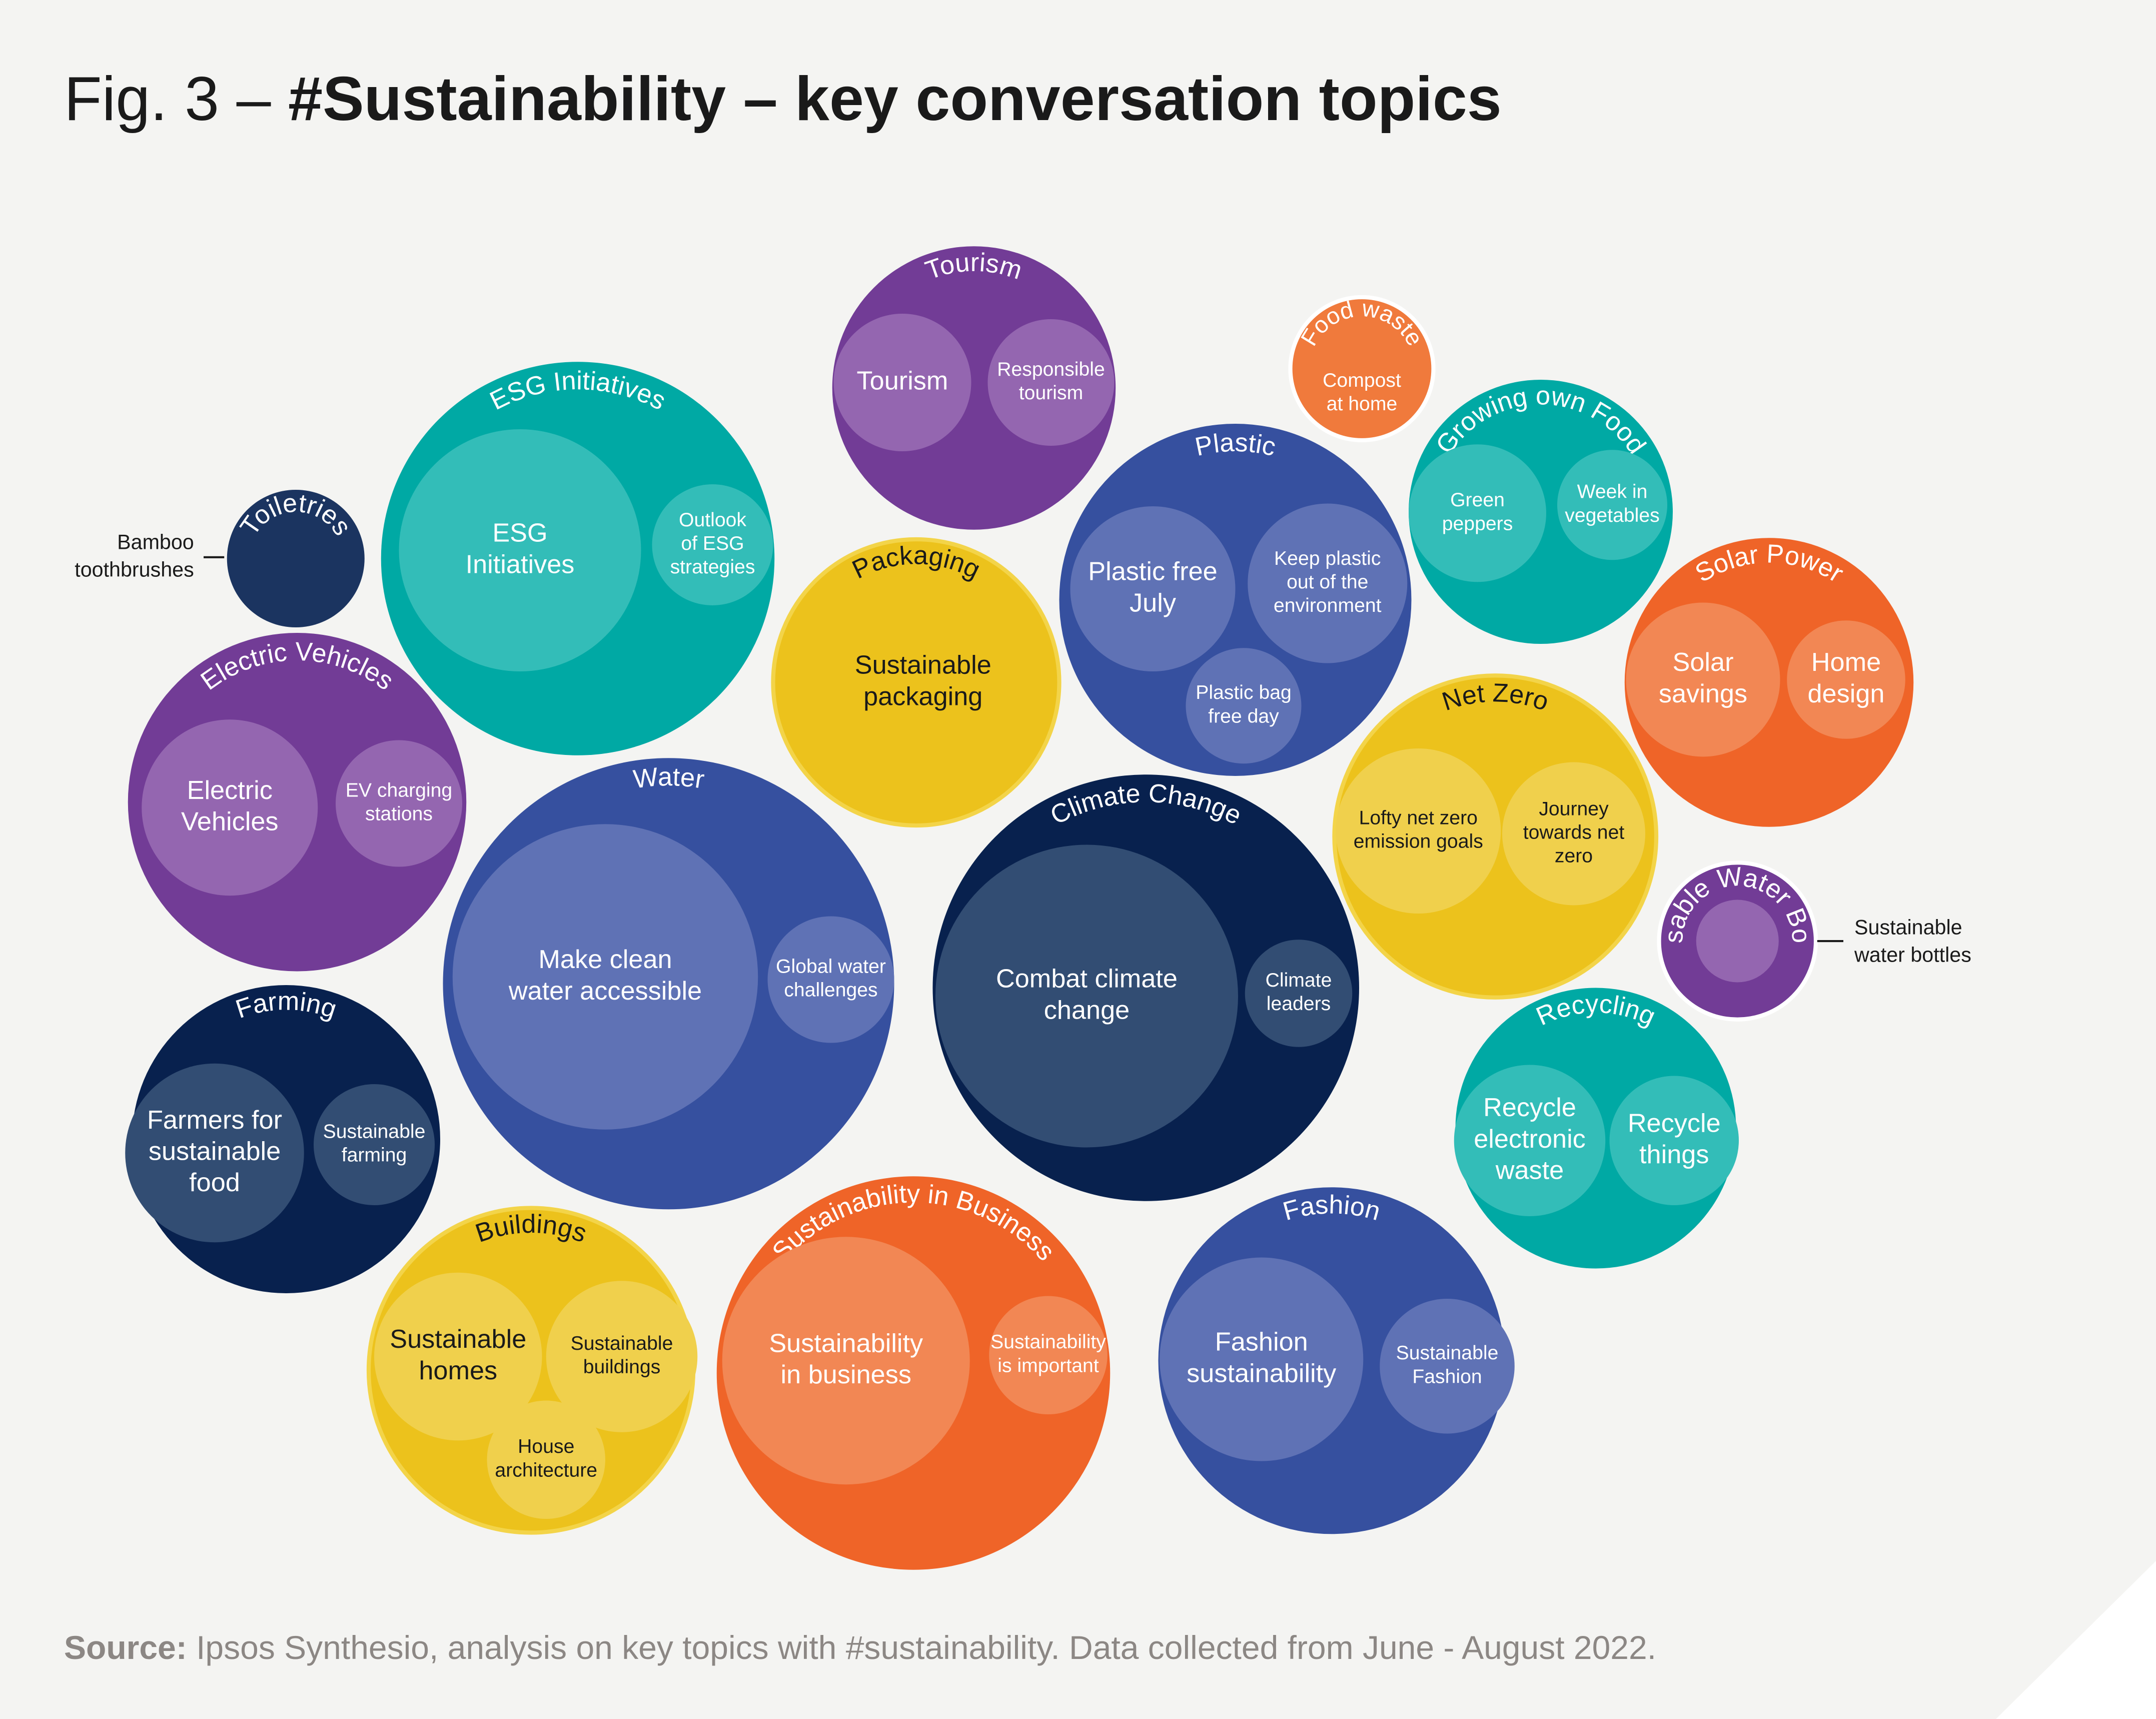 This screenshot has height=1719, width=2156. I want to click on plastic-subtopic-label: Plastic free July, so click(1152, 587).